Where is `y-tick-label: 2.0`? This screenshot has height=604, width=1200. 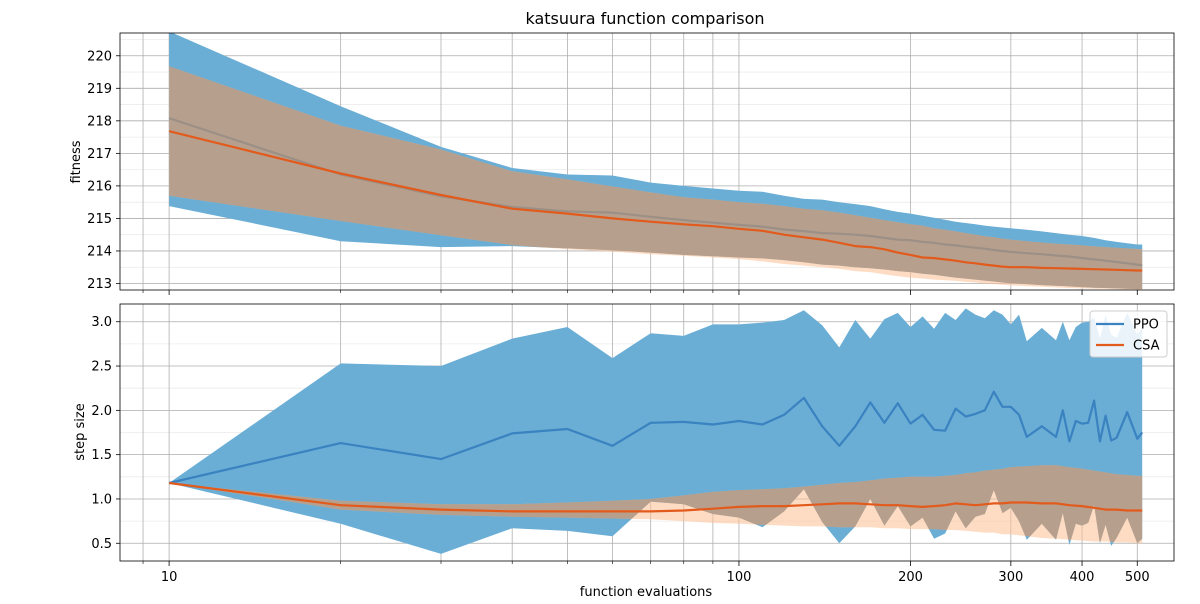 y-tick-label: 2.0 is located at coordinates (101, 411).